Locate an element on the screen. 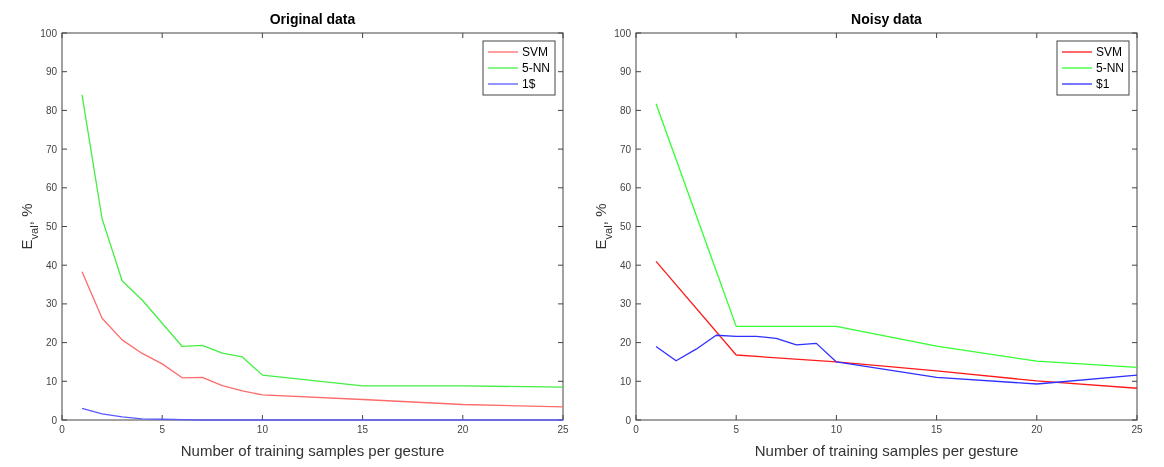 The image size is (1164, 467). legend-label: $1 is located at coordinates (1103, 84).